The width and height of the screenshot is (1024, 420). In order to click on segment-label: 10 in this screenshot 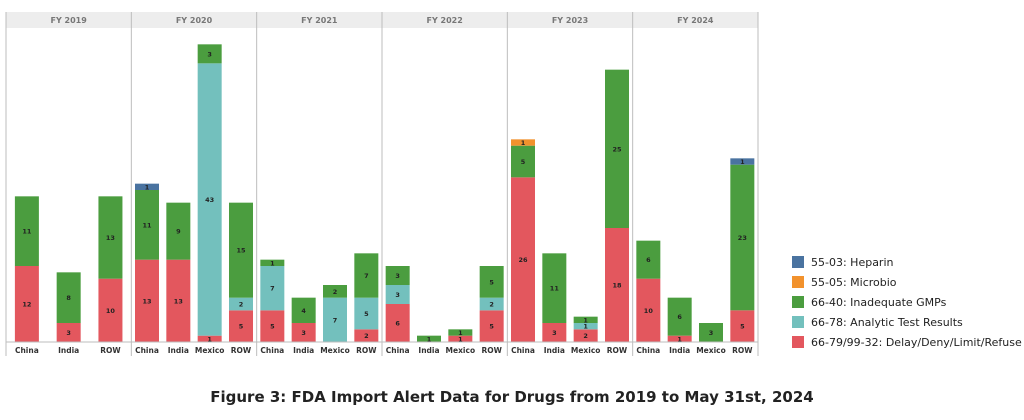, I will do `click(111, 311)`.